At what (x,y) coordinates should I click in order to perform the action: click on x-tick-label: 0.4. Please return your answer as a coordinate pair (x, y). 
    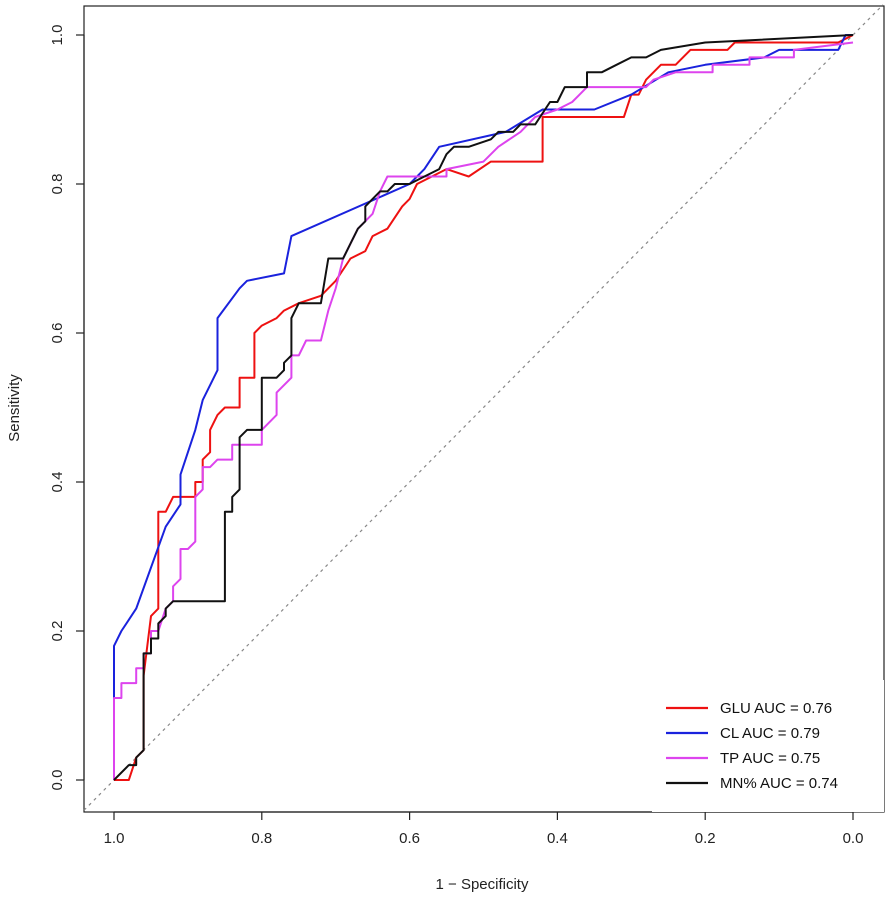
    Looking at the image, I should click on (557, 838).